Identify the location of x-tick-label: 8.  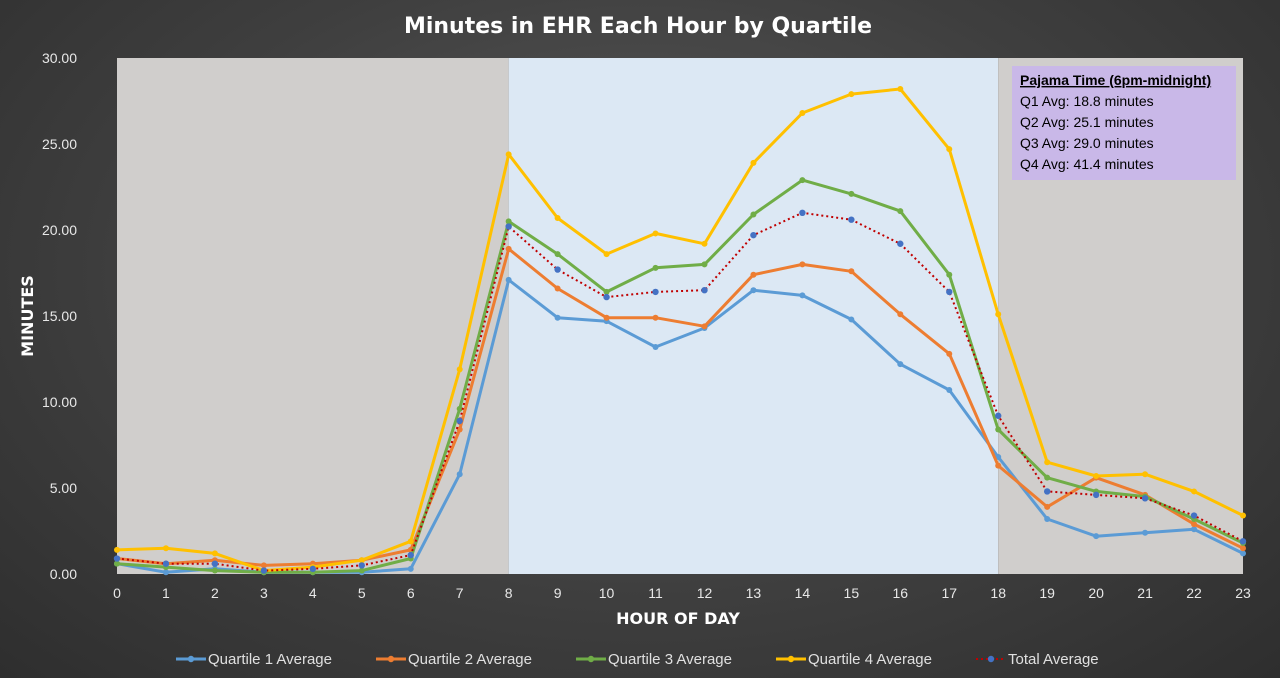
(509, 593).